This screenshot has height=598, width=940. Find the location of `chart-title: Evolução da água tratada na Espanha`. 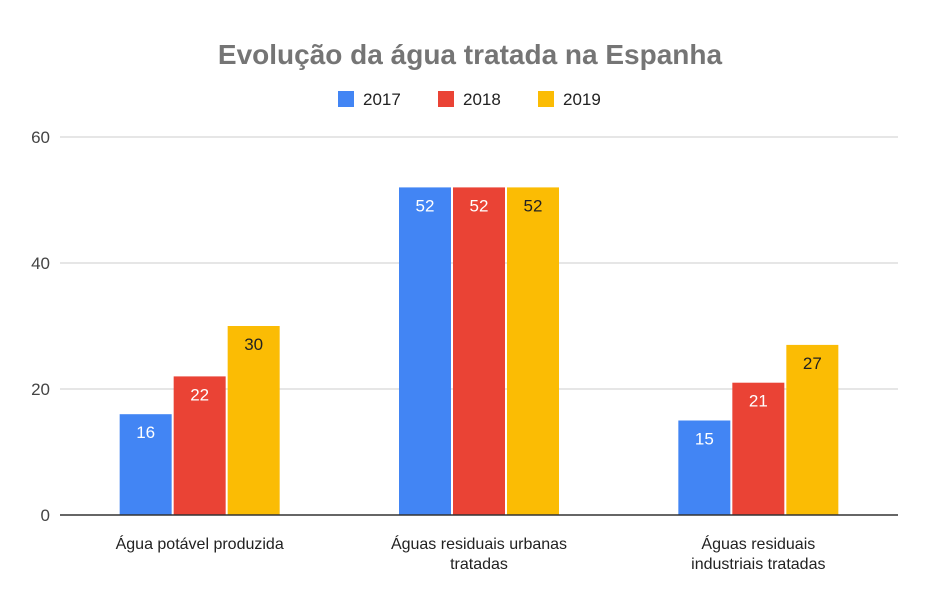

chart-title: Evolução da água tratada na Espanha is located at coordinates (470, 54).